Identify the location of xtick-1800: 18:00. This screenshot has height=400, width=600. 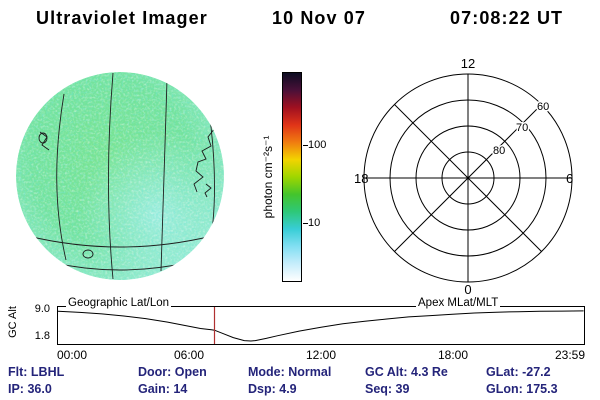
(453, 355).